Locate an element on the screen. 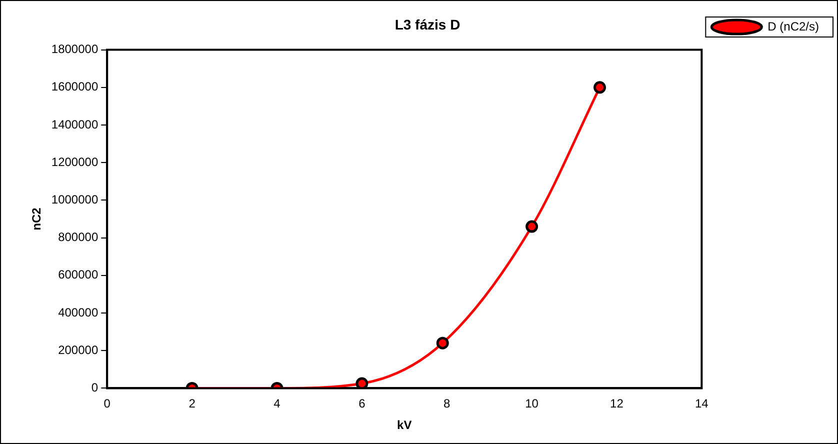  y-tick-label: 400000 is located at coordinates (78, 312).